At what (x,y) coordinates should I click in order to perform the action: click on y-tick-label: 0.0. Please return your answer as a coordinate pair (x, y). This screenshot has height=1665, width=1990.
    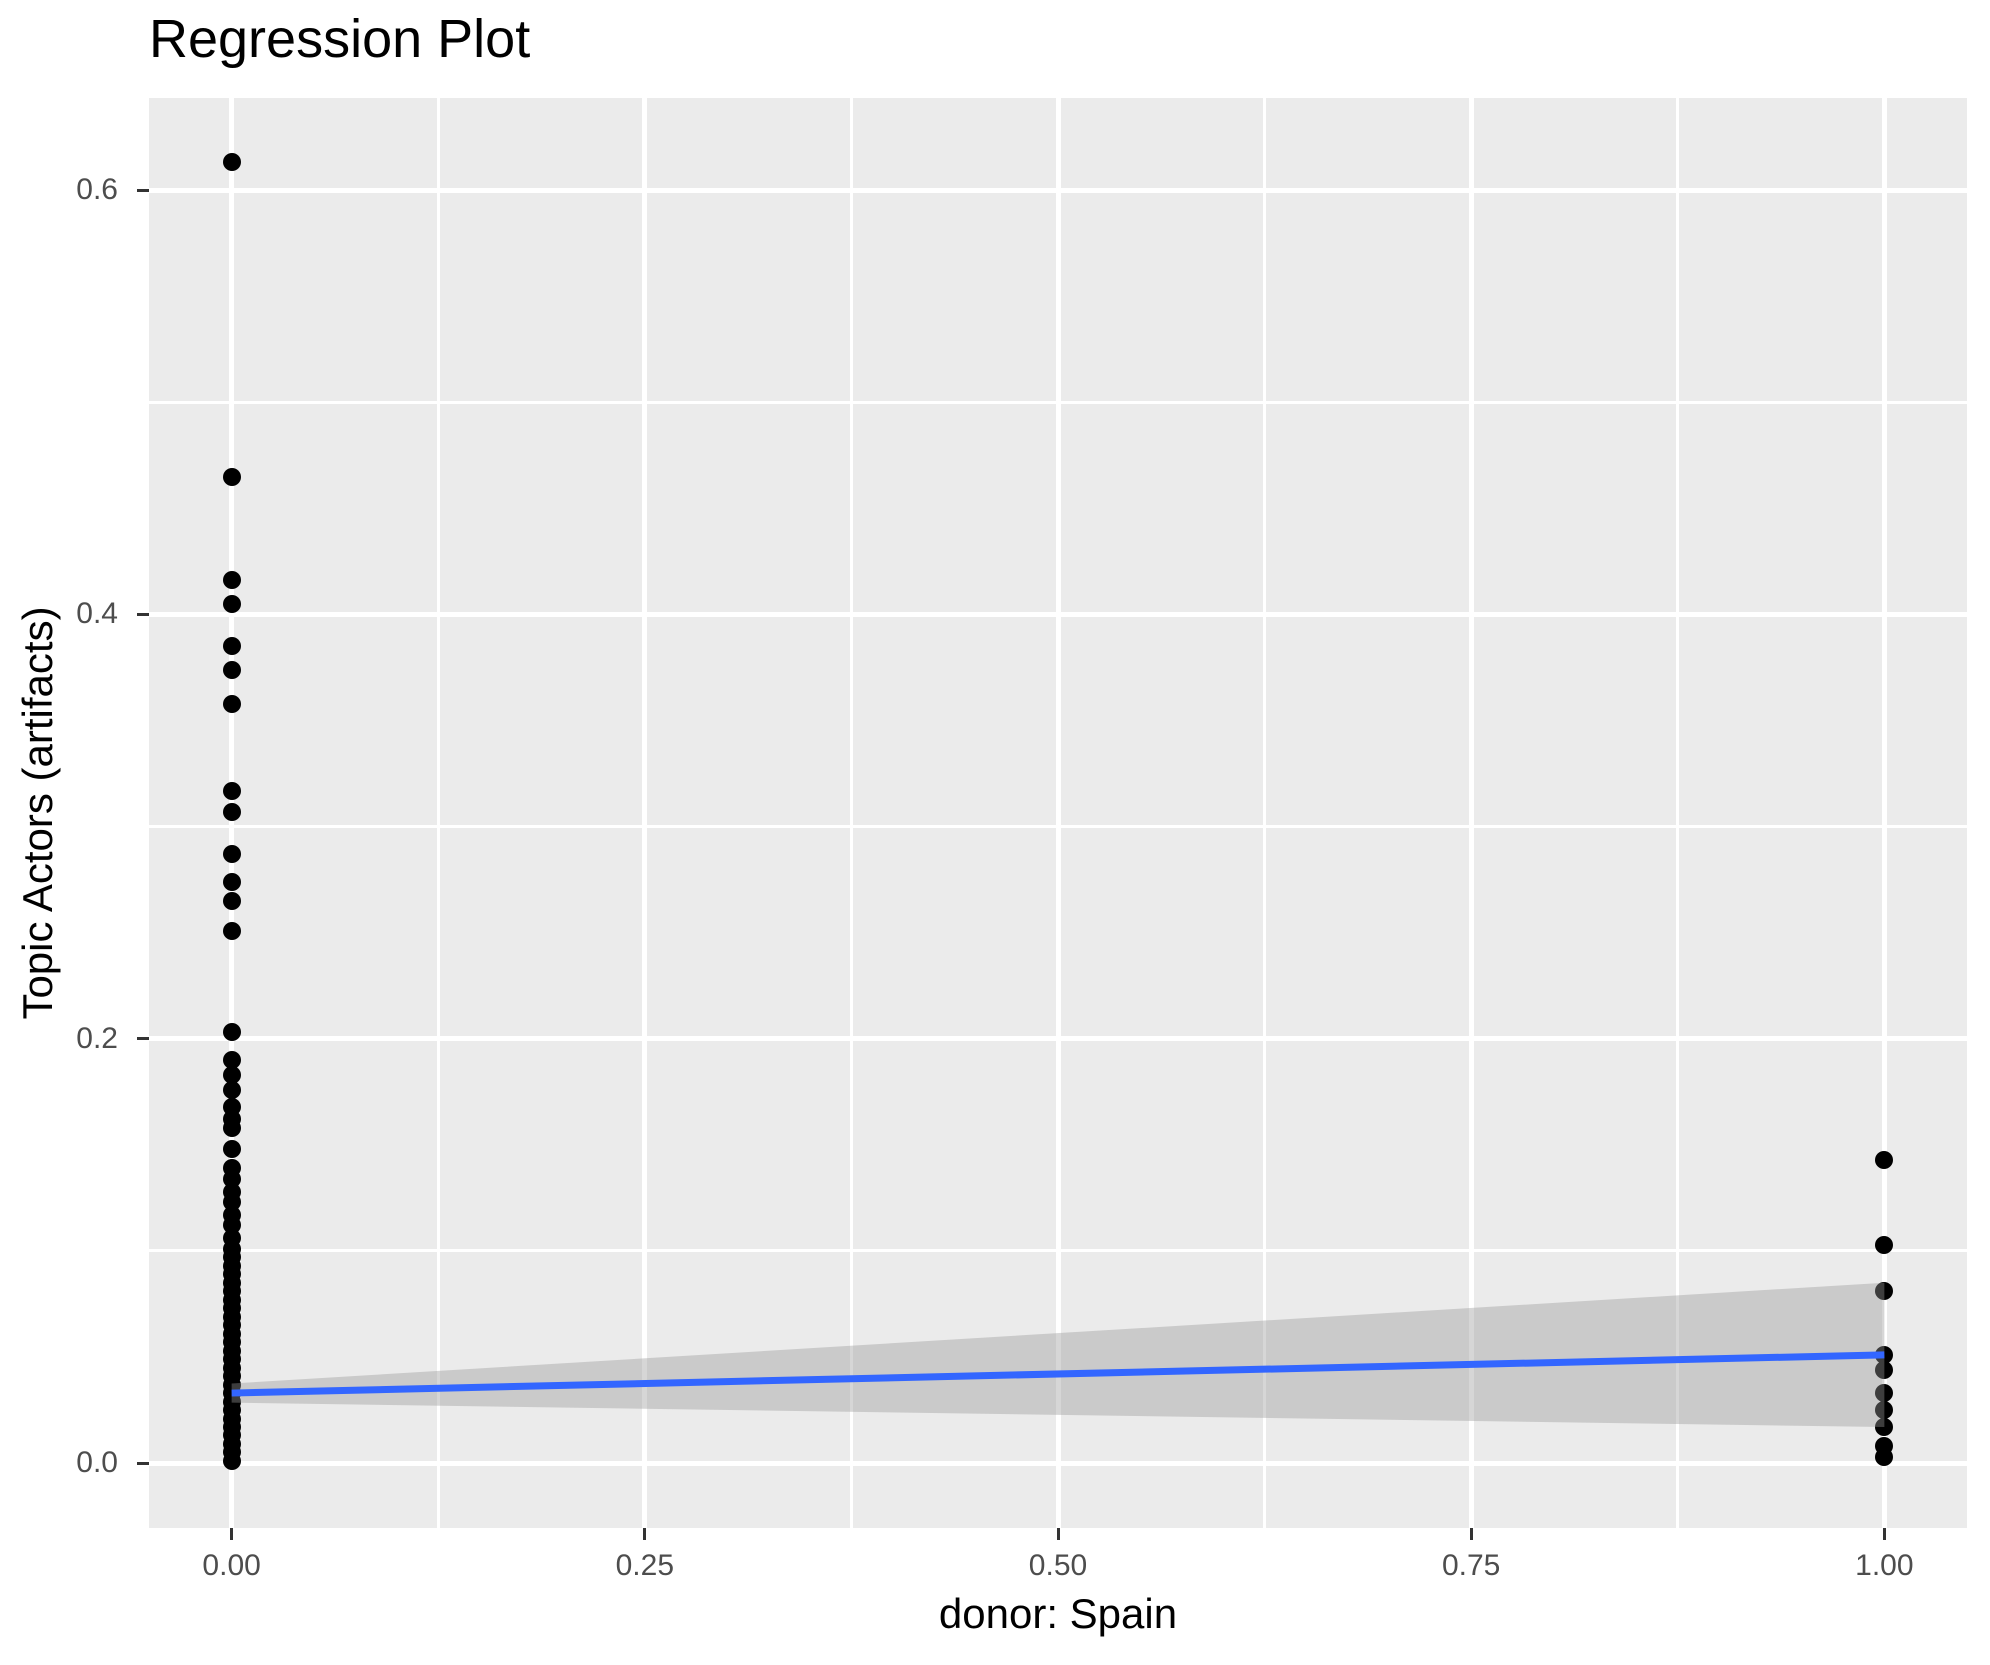
    Looking at the image, I should click on (97, 1463).